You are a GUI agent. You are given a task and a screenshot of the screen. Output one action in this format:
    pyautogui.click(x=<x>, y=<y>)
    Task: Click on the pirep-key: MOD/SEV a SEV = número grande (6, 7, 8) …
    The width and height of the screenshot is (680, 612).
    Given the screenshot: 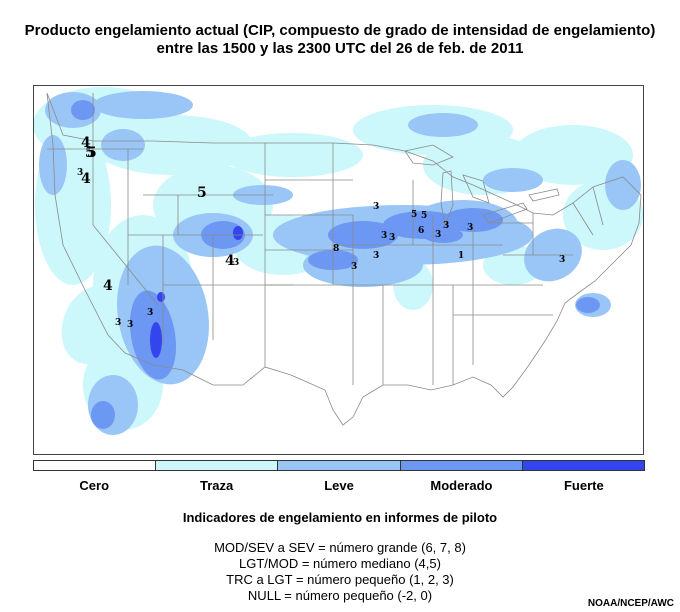 What is the action you would take?
    pyautogui.click(x=340, y=572)
    